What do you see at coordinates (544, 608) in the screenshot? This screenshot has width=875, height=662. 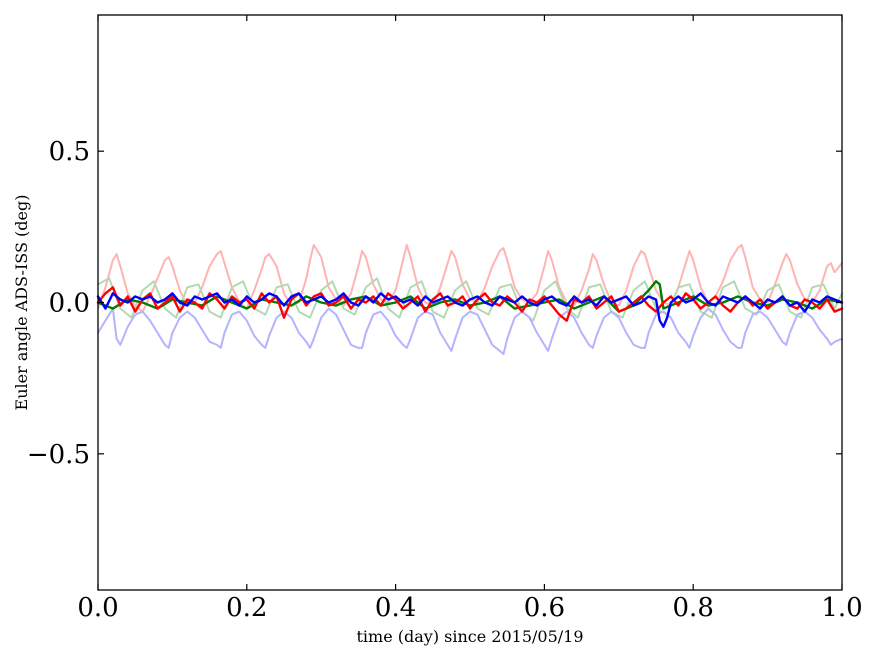 I see `x-tick-label: 0.6` at bounding box center [544, 608].